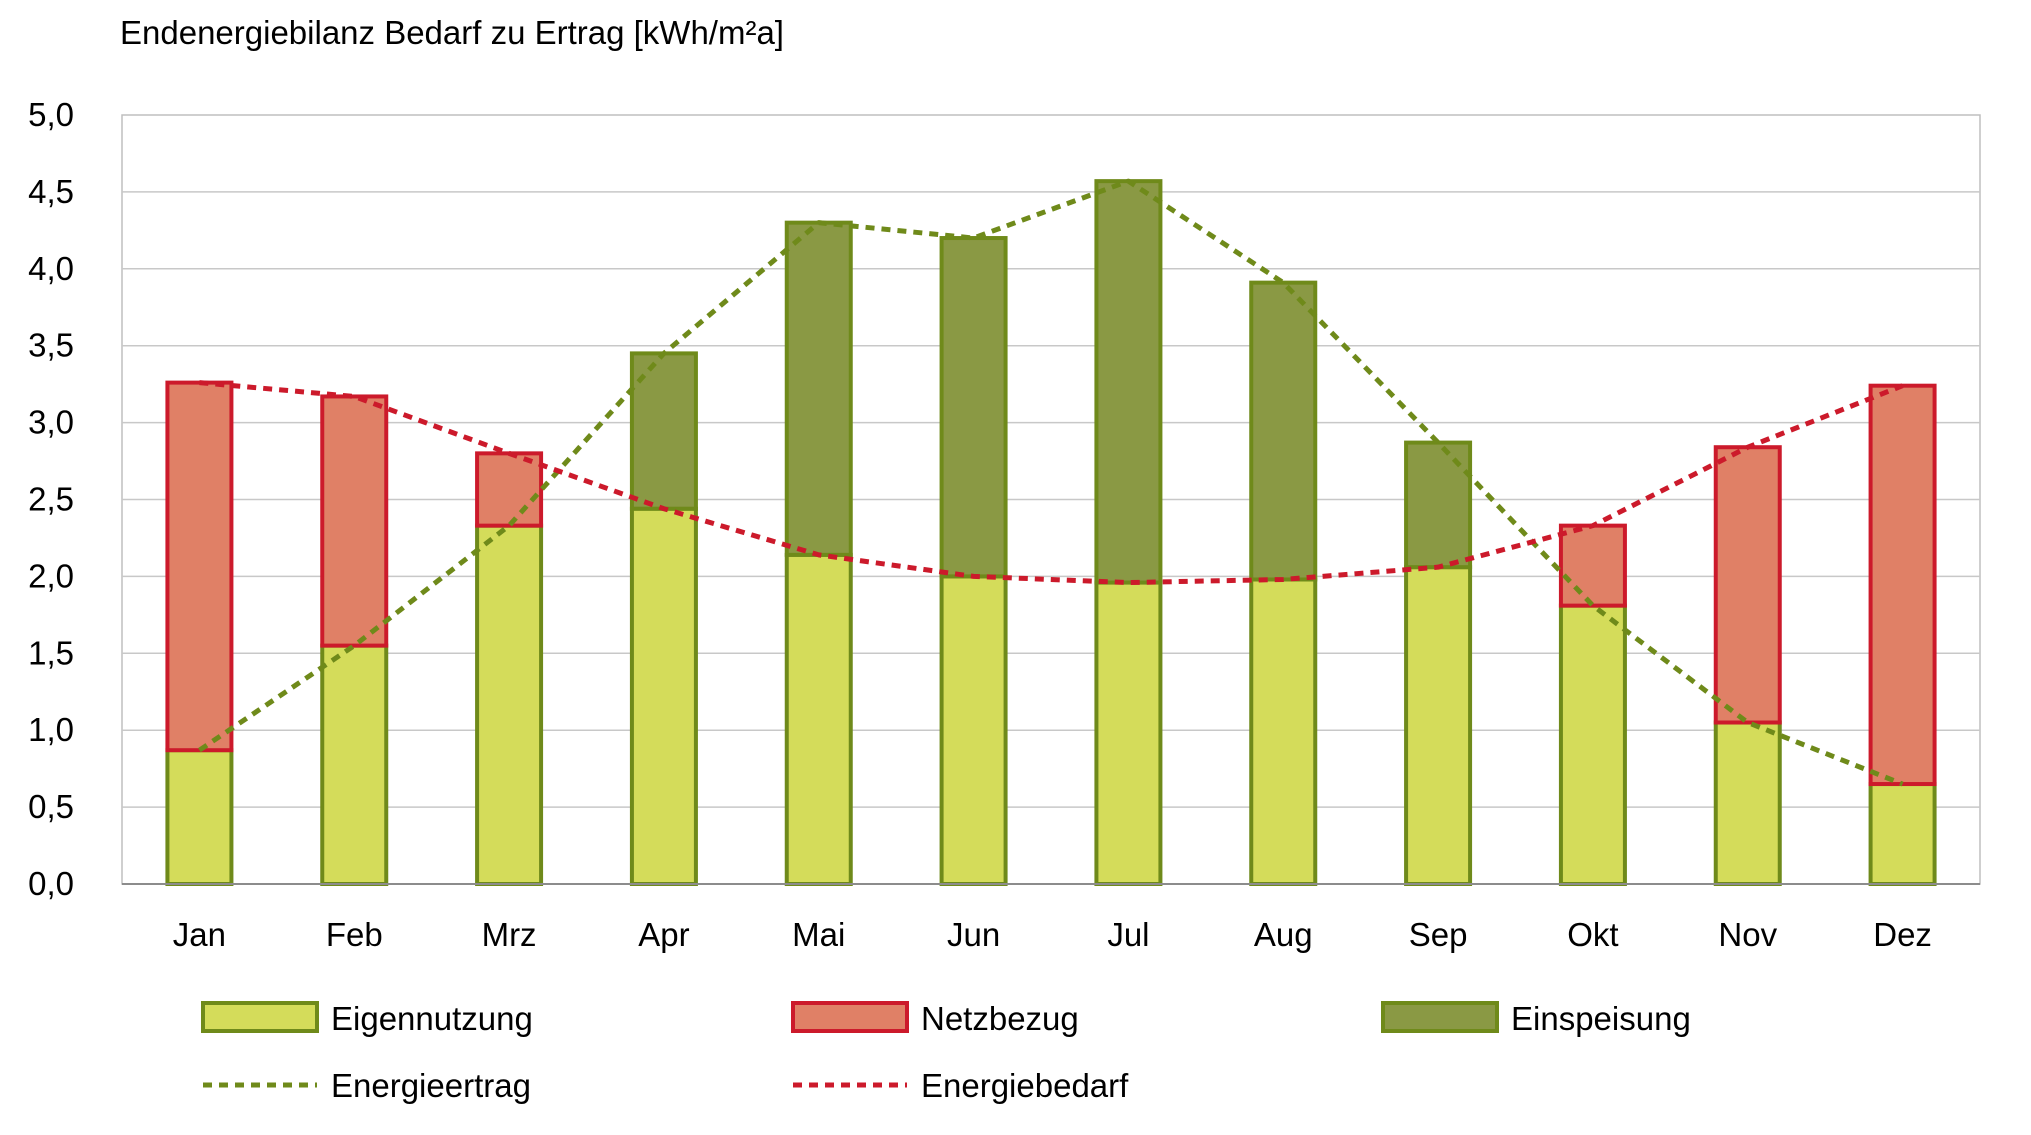  I want to click on y-tick-label: 2,5, so click(51, 499).